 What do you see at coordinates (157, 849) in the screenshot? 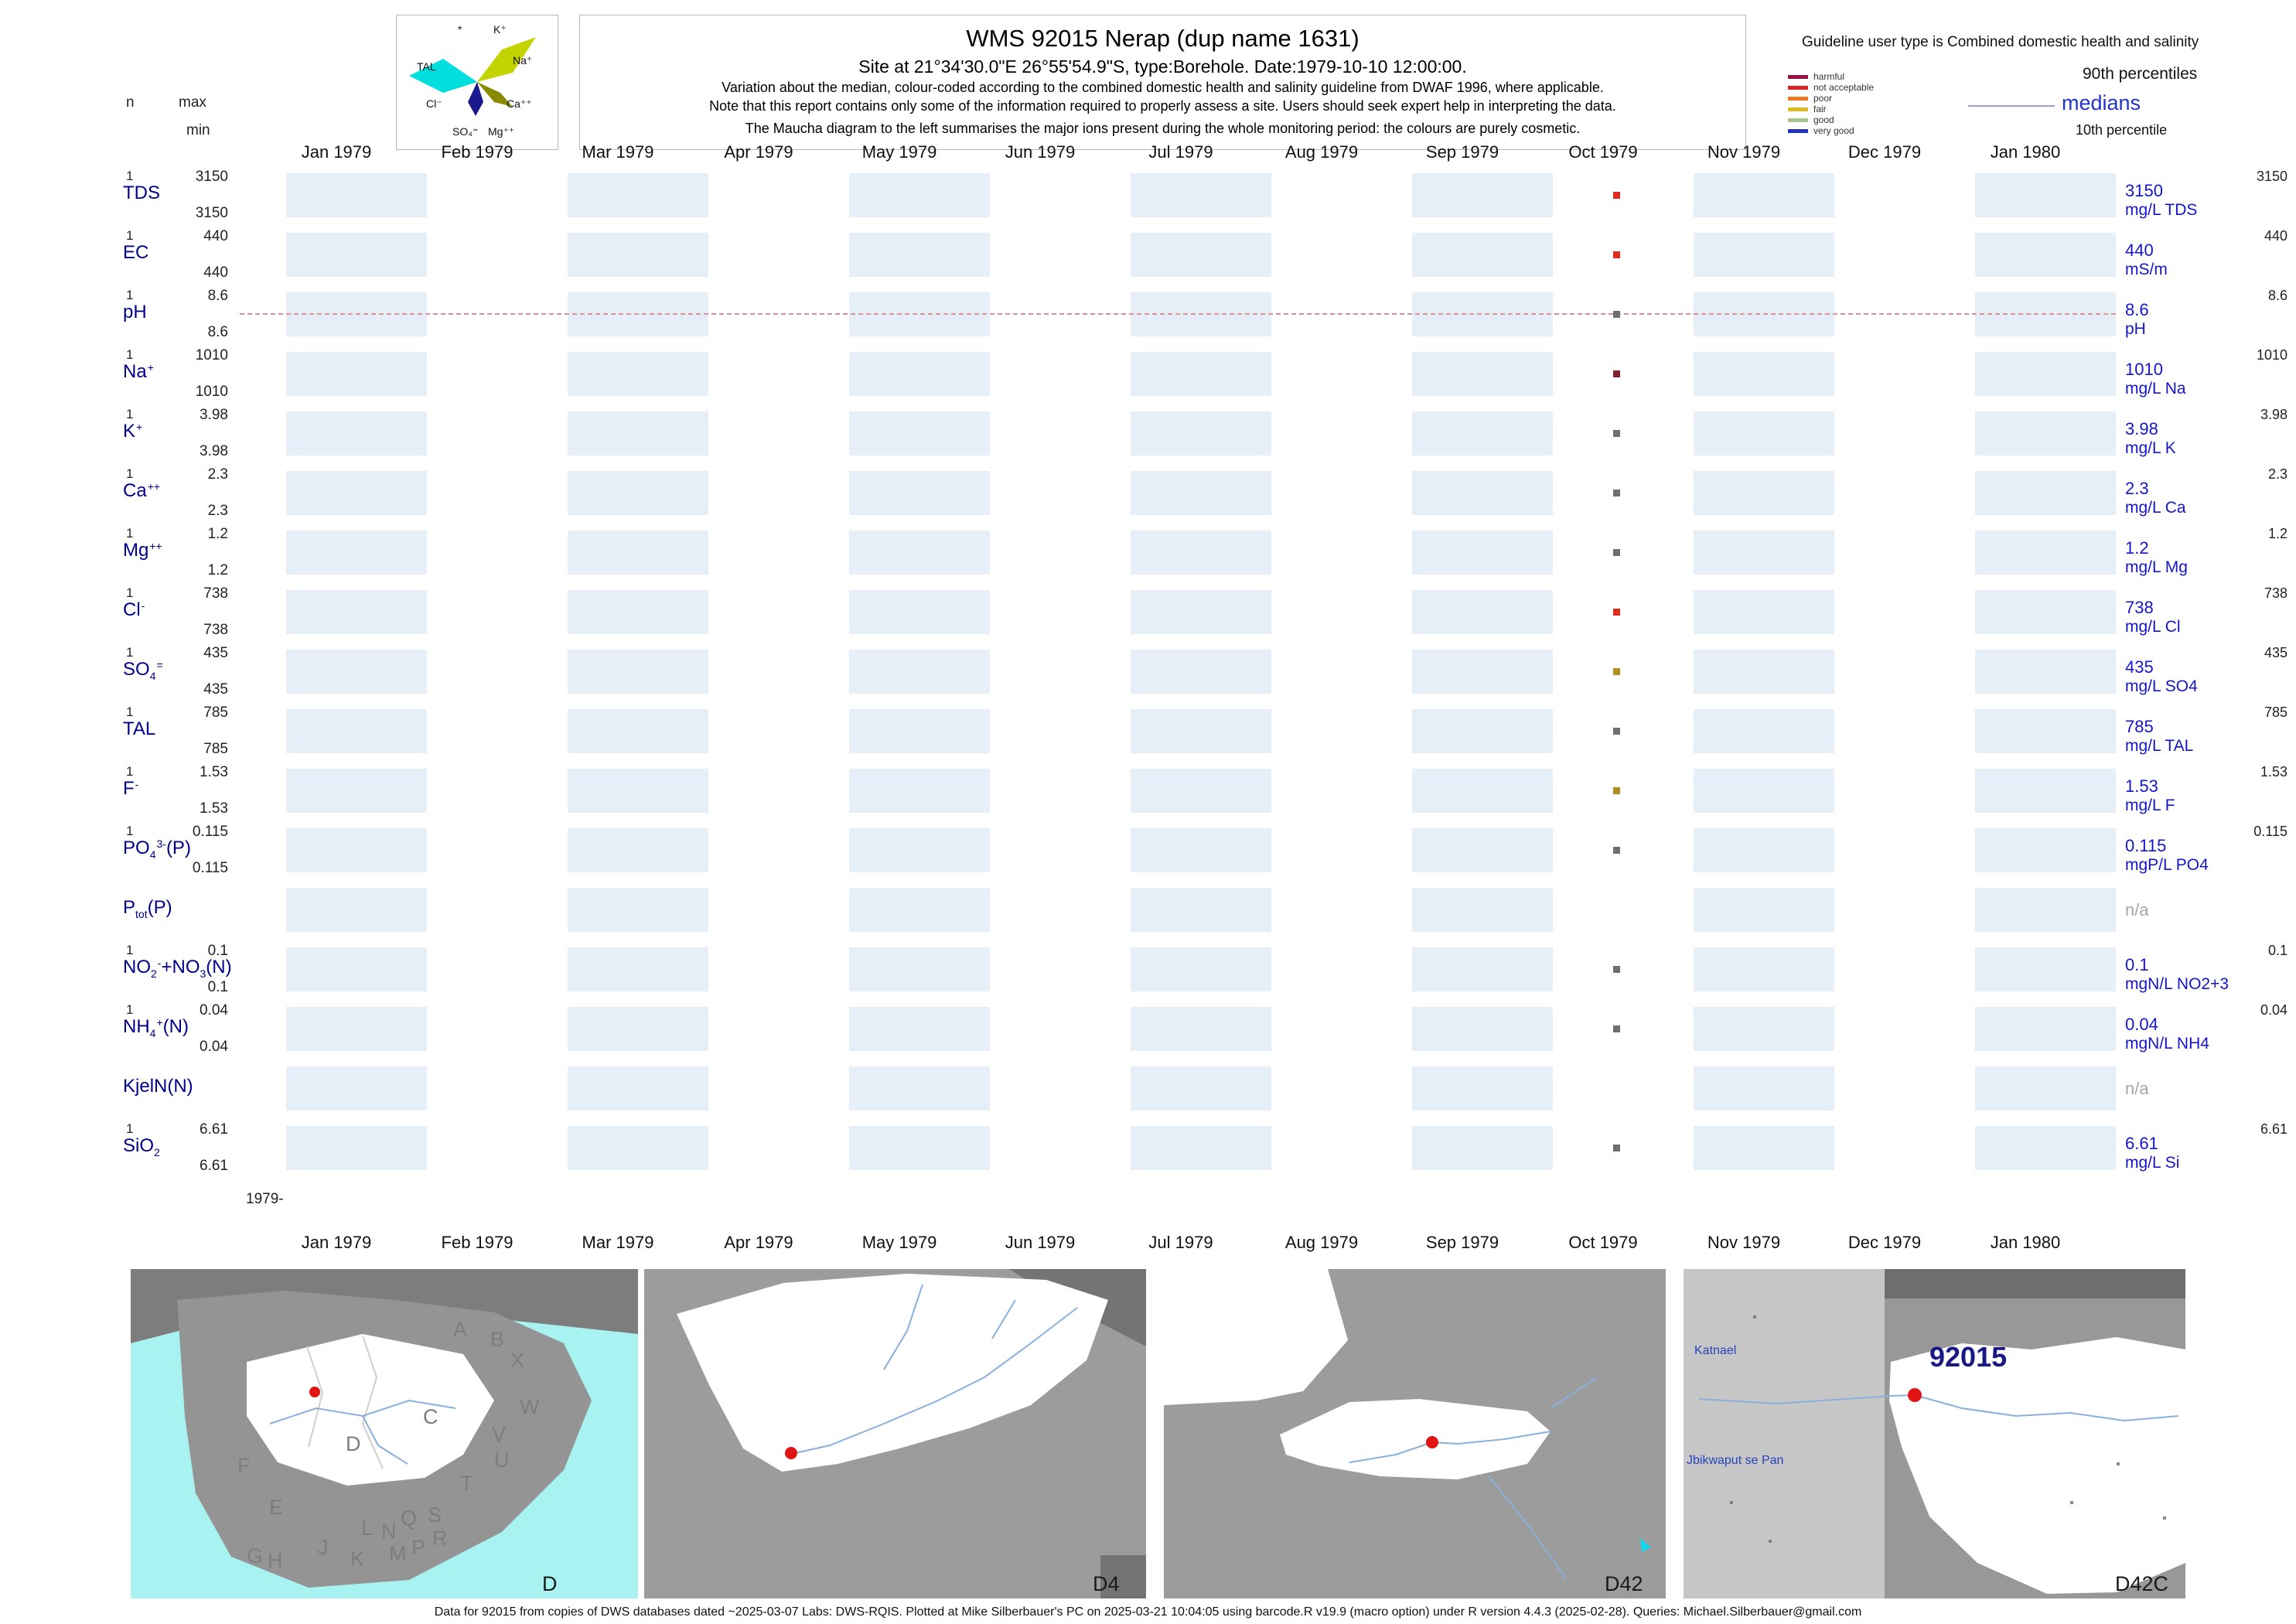
I see `param-name: PO43-(P)` at bounding box center [157, 849].